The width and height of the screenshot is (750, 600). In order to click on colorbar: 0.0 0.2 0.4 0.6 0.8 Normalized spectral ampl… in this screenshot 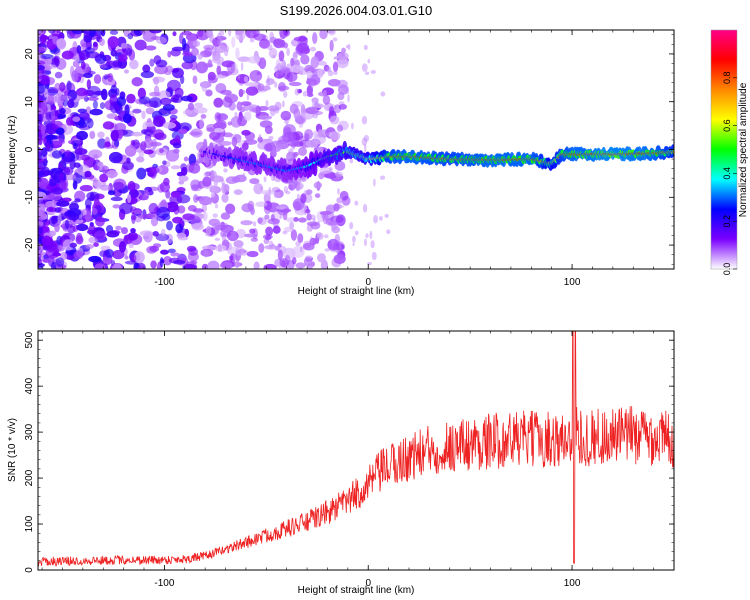, I will do `click(729, 152)`.